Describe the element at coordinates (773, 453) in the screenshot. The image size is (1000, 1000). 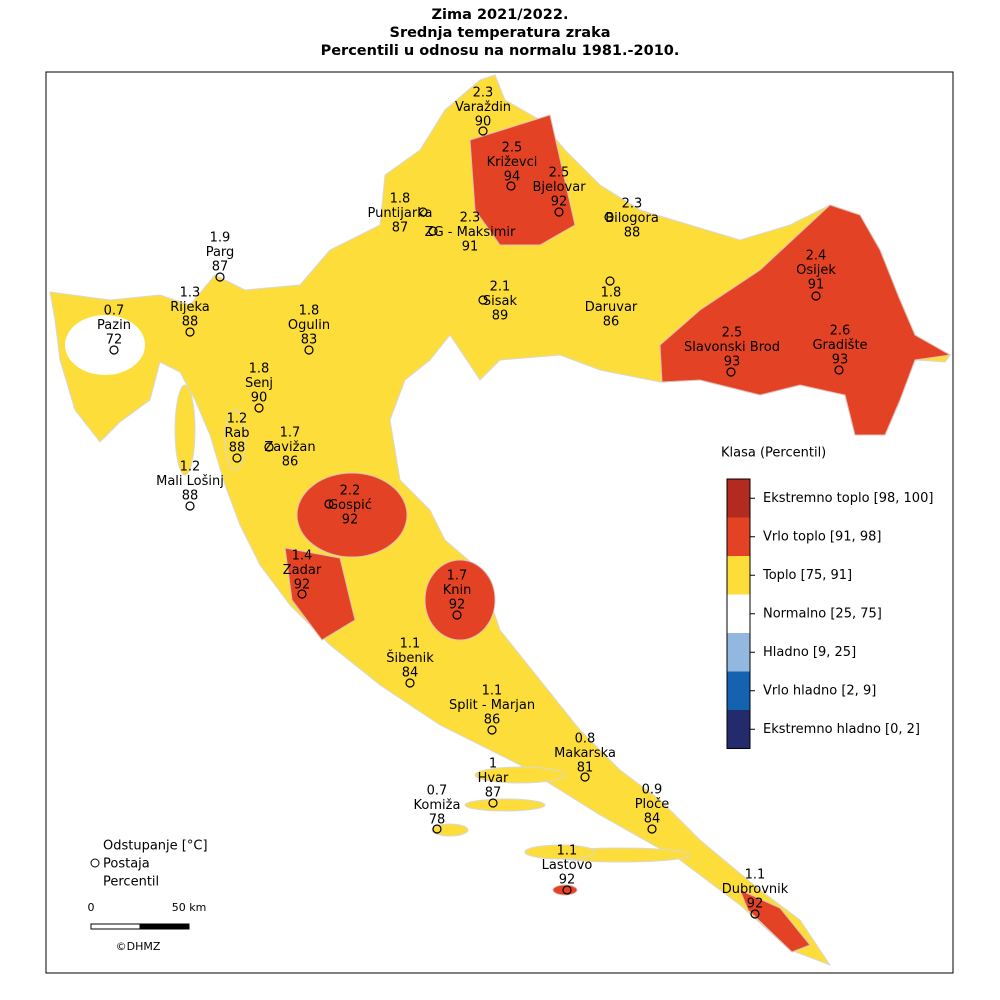
I see `legend-title: Klasa (Percentil)` at that location.